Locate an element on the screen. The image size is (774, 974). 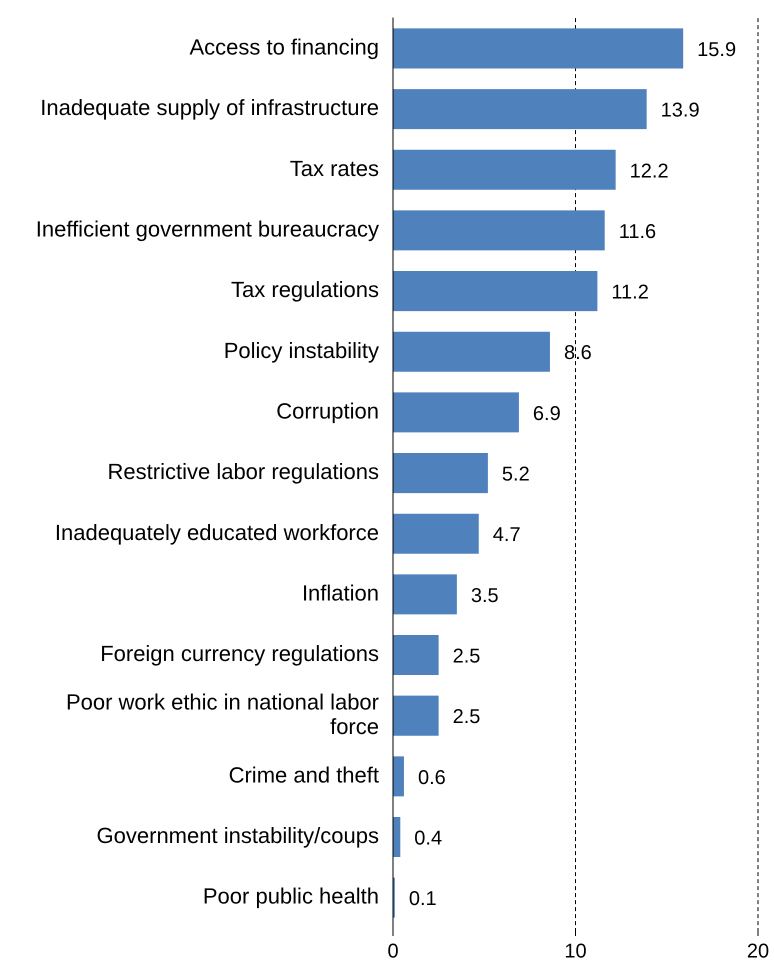
y-tick-label: Inefficient government bureaucracy is located at coordinates (207, 229).